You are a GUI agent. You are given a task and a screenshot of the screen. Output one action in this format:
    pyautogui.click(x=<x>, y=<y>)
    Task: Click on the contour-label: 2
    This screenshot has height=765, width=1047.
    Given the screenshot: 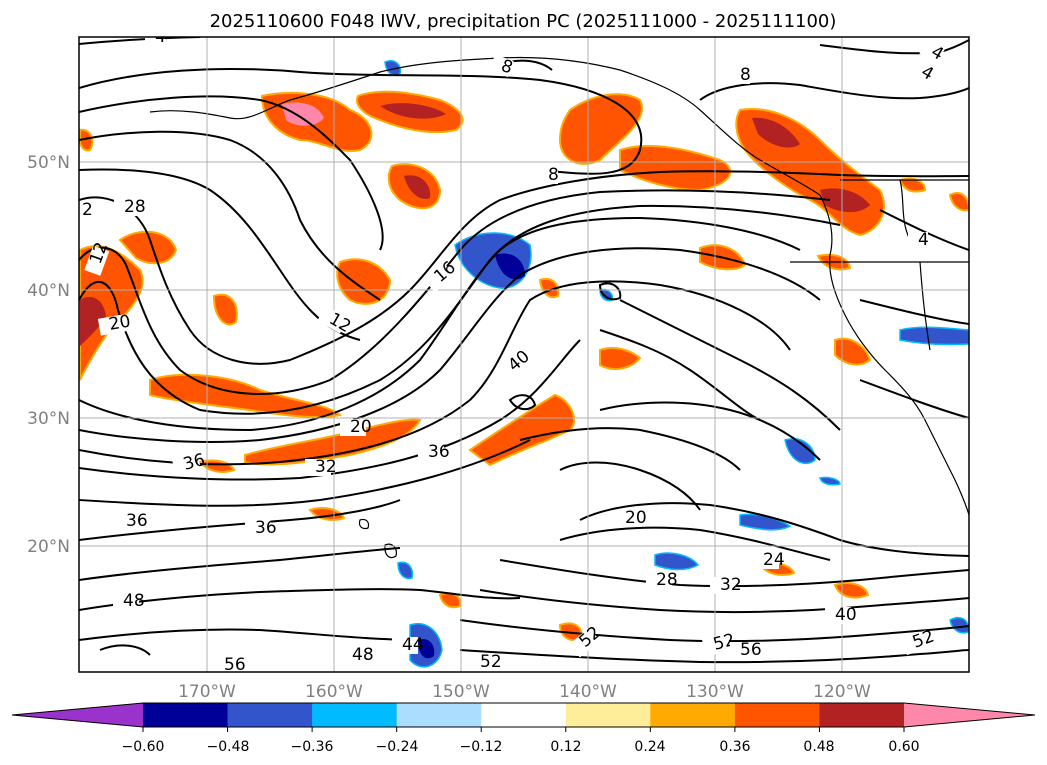 What is the action you would take?
    pyautogui.click(x=87, y=210)
    